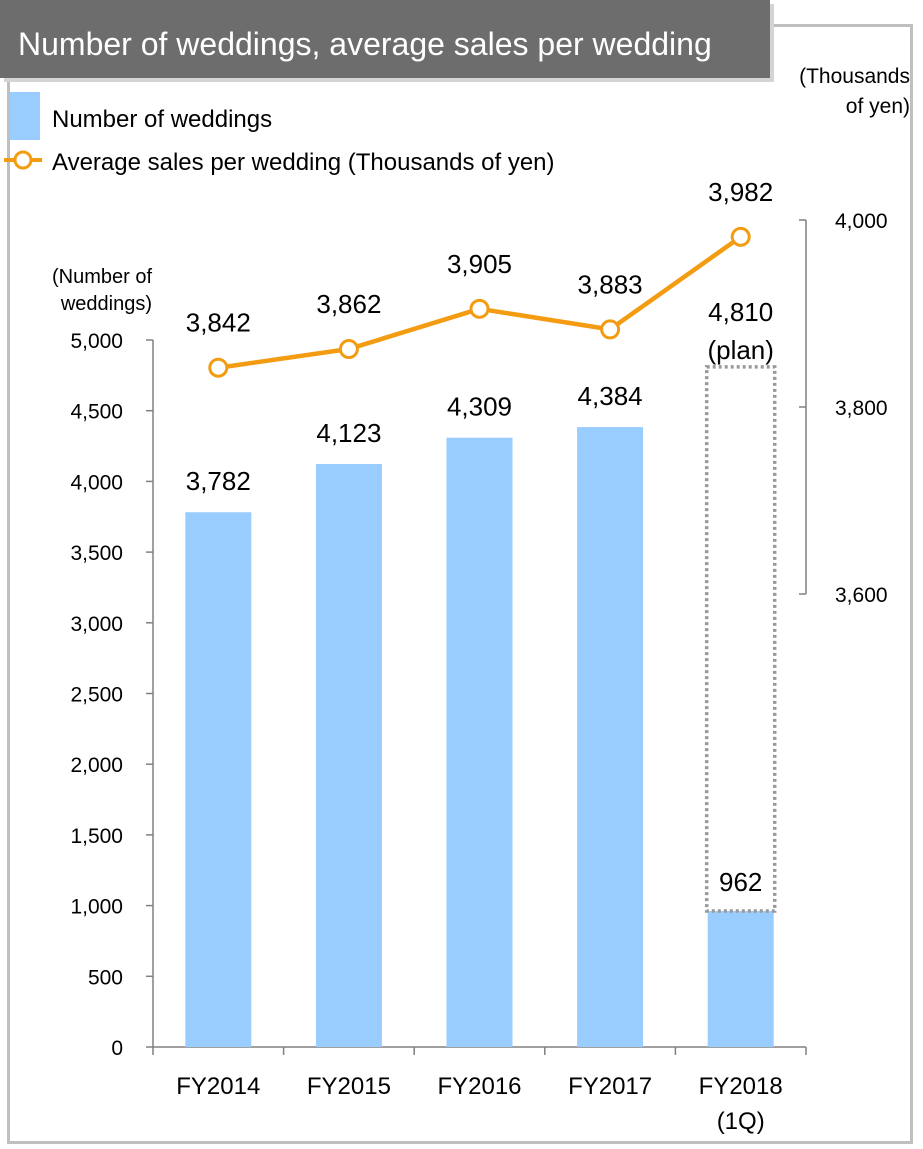 This screenshot has width=923, height=1149. I want to click on x-axis-tick-label: FY2018, so click(741, 1086).